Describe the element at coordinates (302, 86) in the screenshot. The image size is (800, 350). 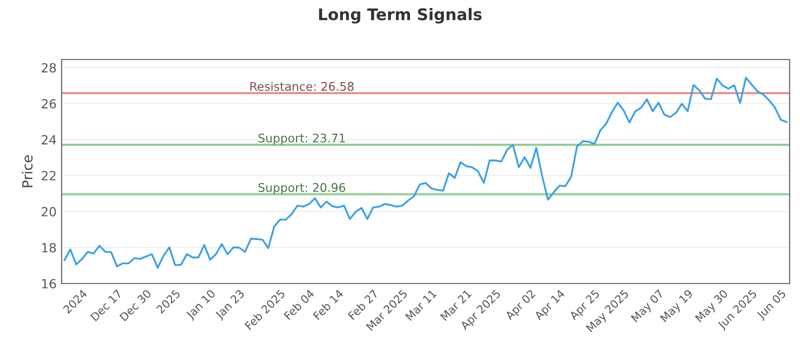
I see `ref-line-label: Resistance: 26.58` at that location.